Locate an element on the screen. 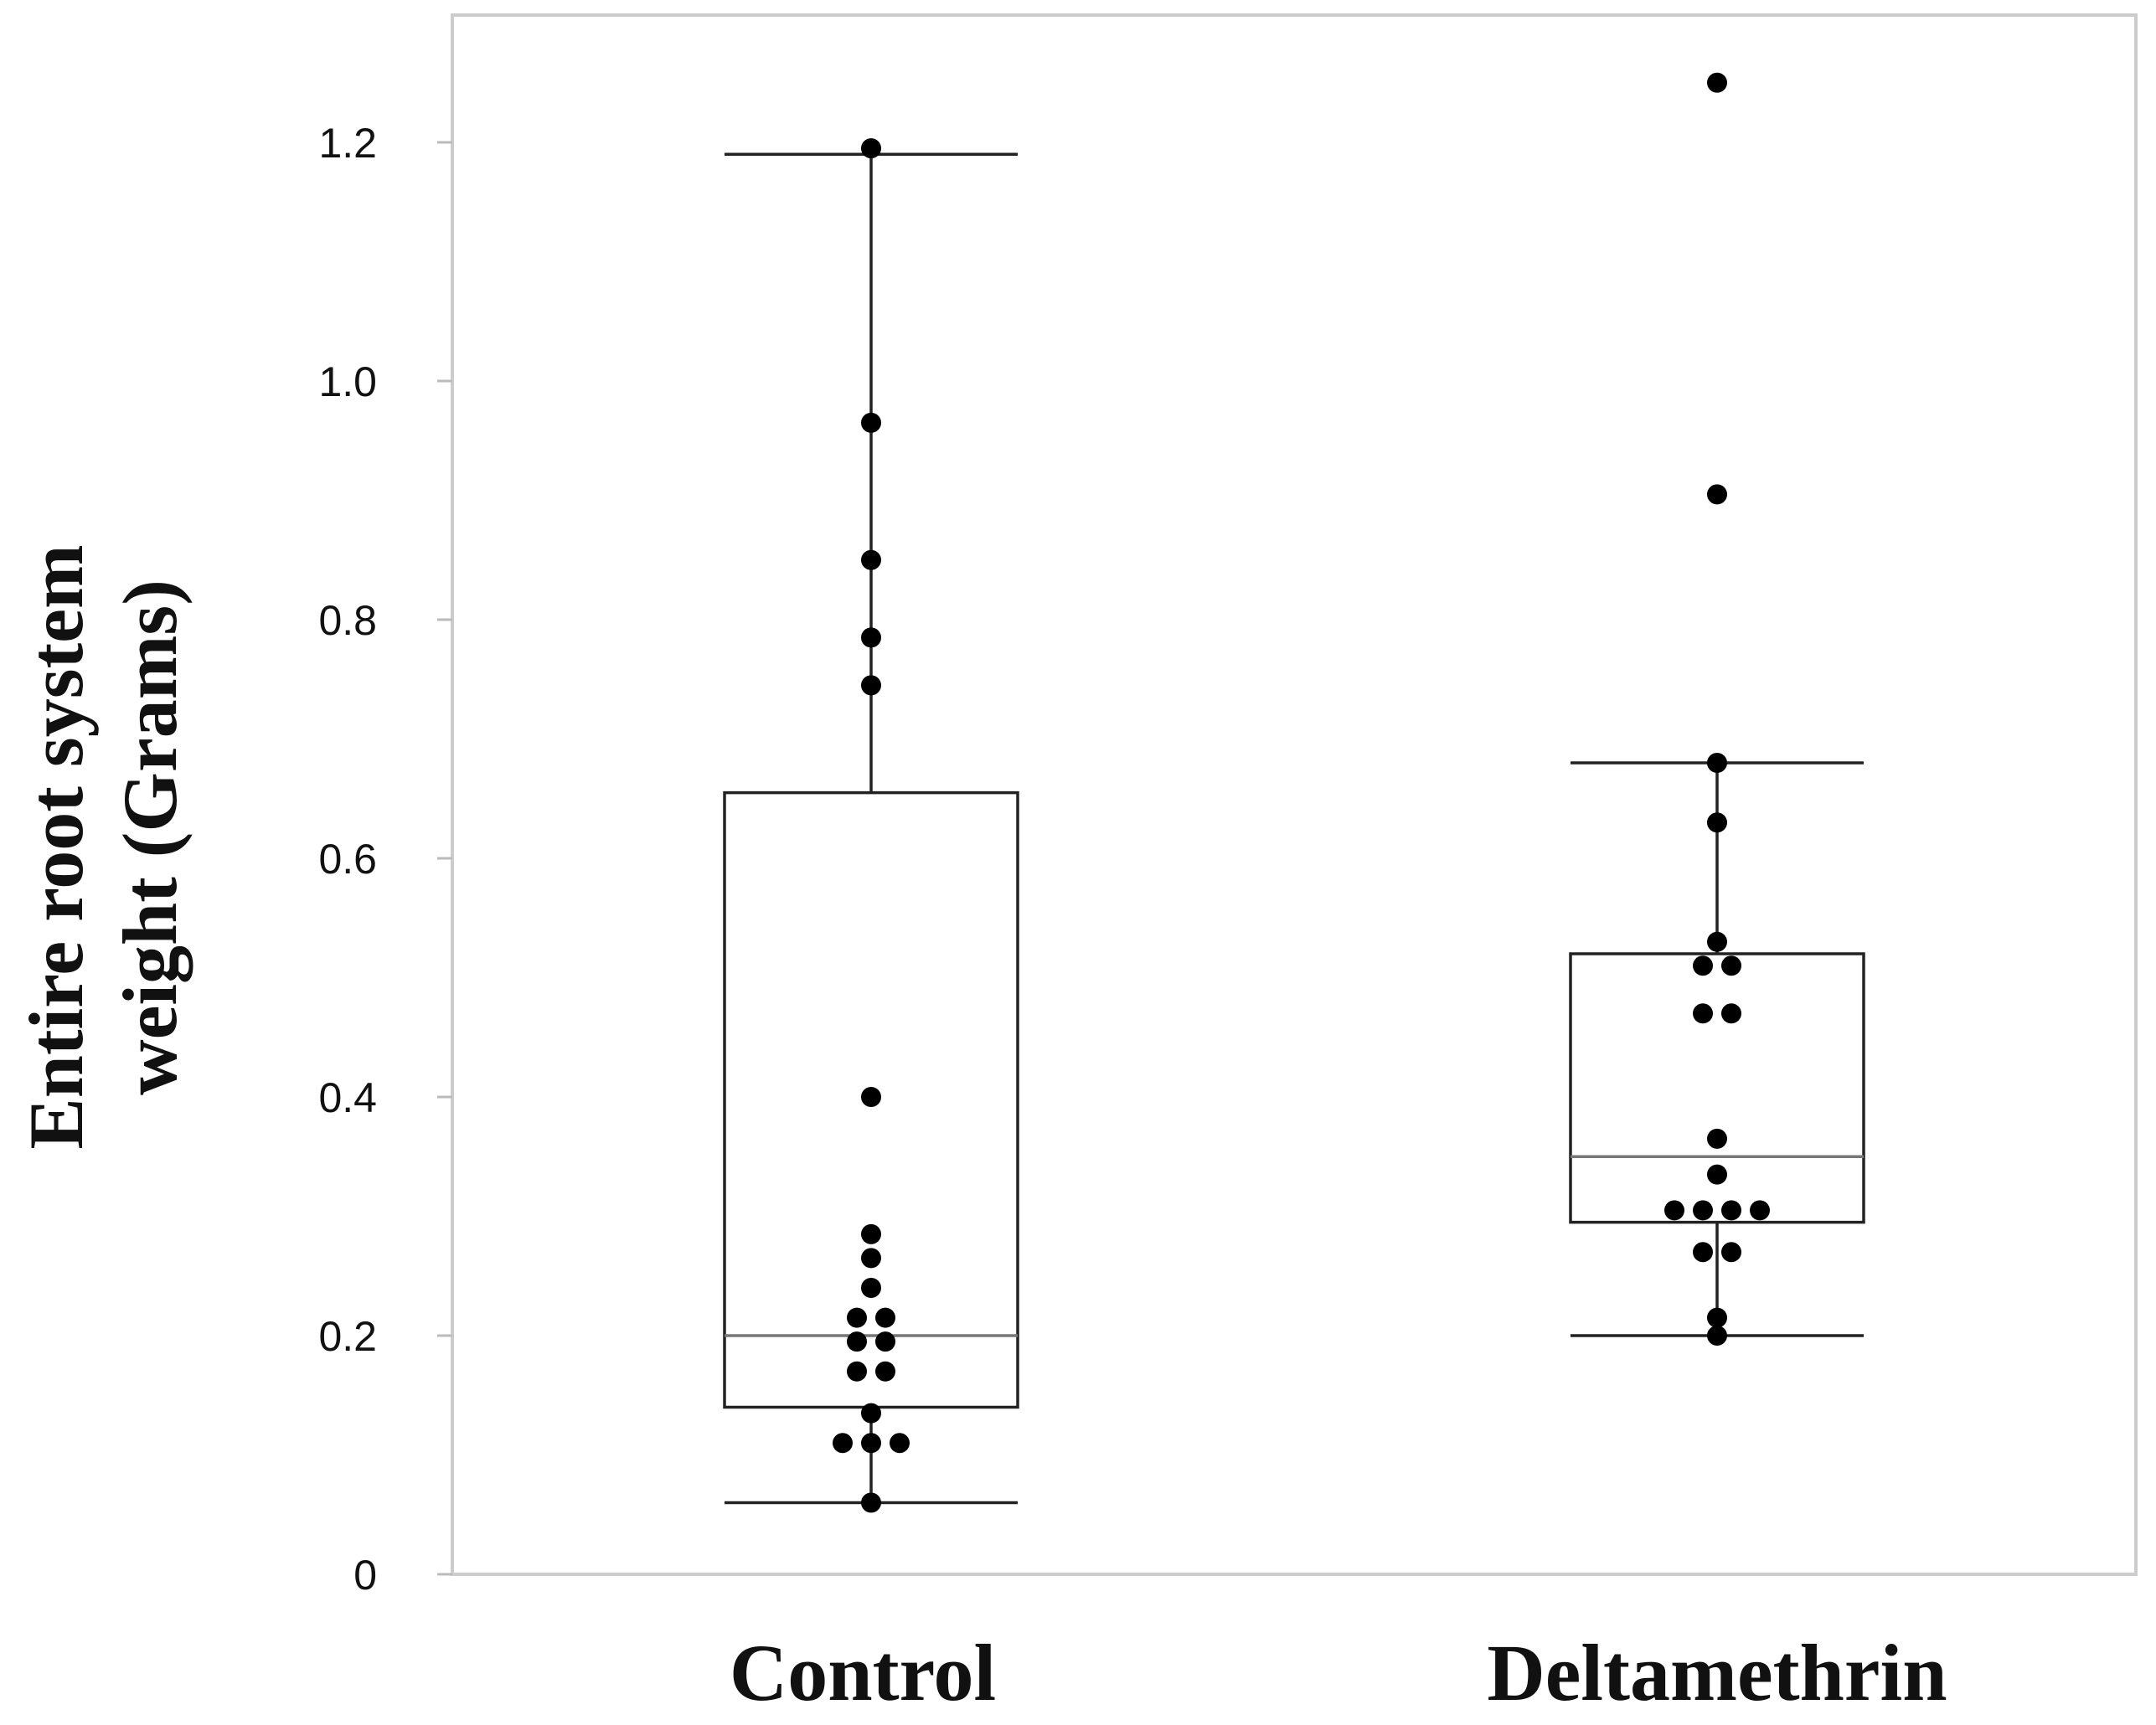 The height and width of the screenshot is (1725, 2156). y-tick-label: 0.4 is located at coordinates (348, 1097).